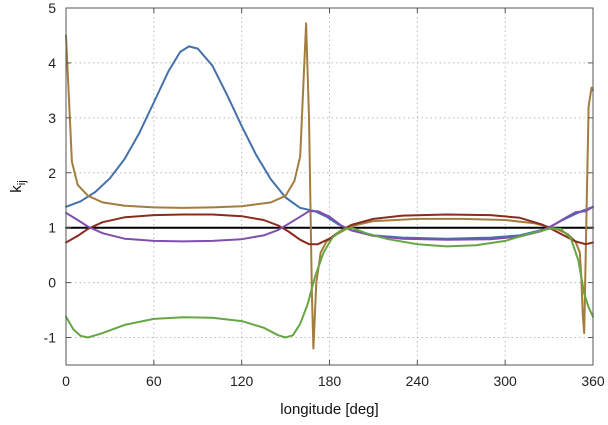 The image size is (608, 425). I want to click on y-axis-label-subscript: ij, so click(22, 182).